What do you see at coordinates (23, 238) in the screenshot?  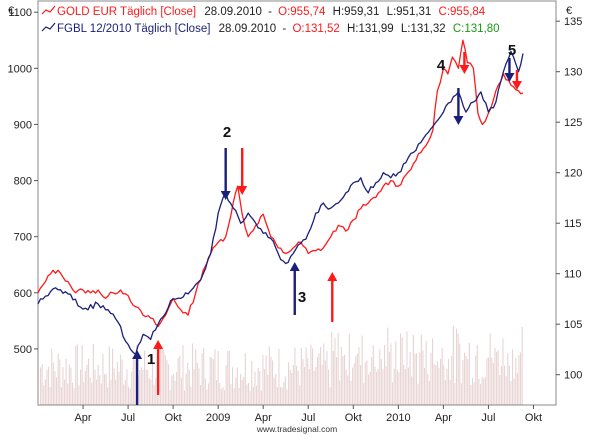 I see `left-tick-label: 700` at bounding box center [23, 238].